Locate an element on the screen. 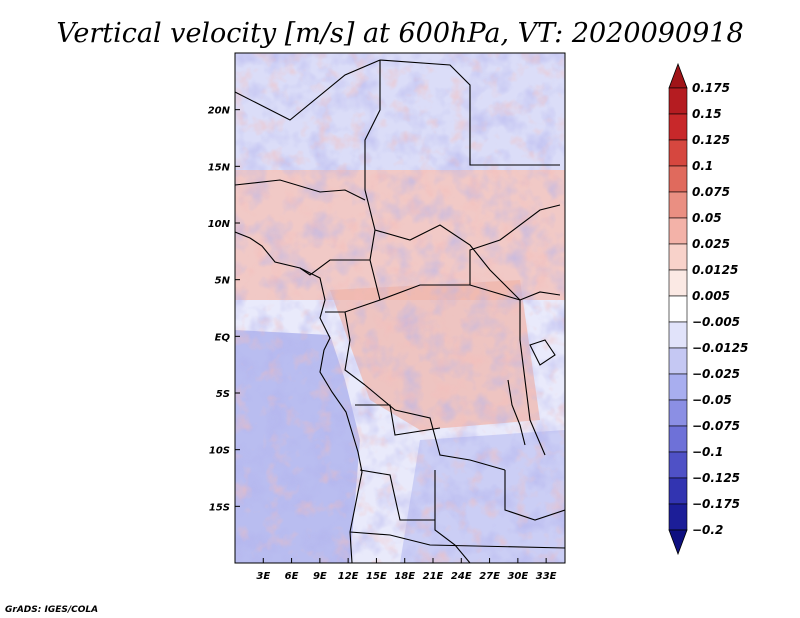 Image resolution: width=800 pixels, height=618 pixels. colorbar-label: −0.175 is located at coordinates (716, 504).